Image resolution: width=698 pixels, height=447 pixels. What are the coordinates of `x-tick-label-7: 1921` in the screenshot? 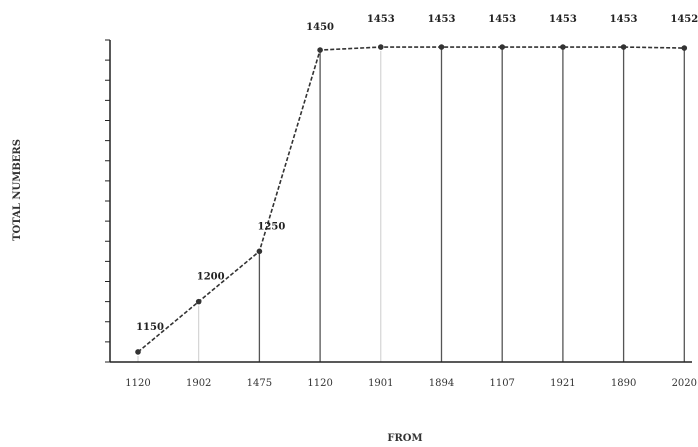 It's located at (562, 383).